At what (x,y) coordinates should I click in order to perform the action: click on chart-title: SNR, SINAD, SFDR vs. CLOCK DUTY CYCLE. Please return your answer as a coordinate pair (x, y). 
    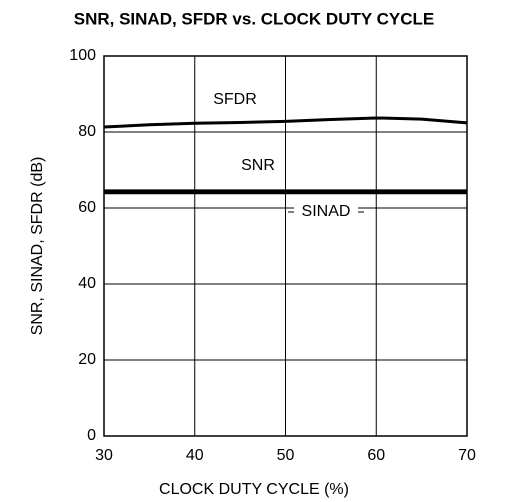
    Looking at the image, I should click on (254, 18).